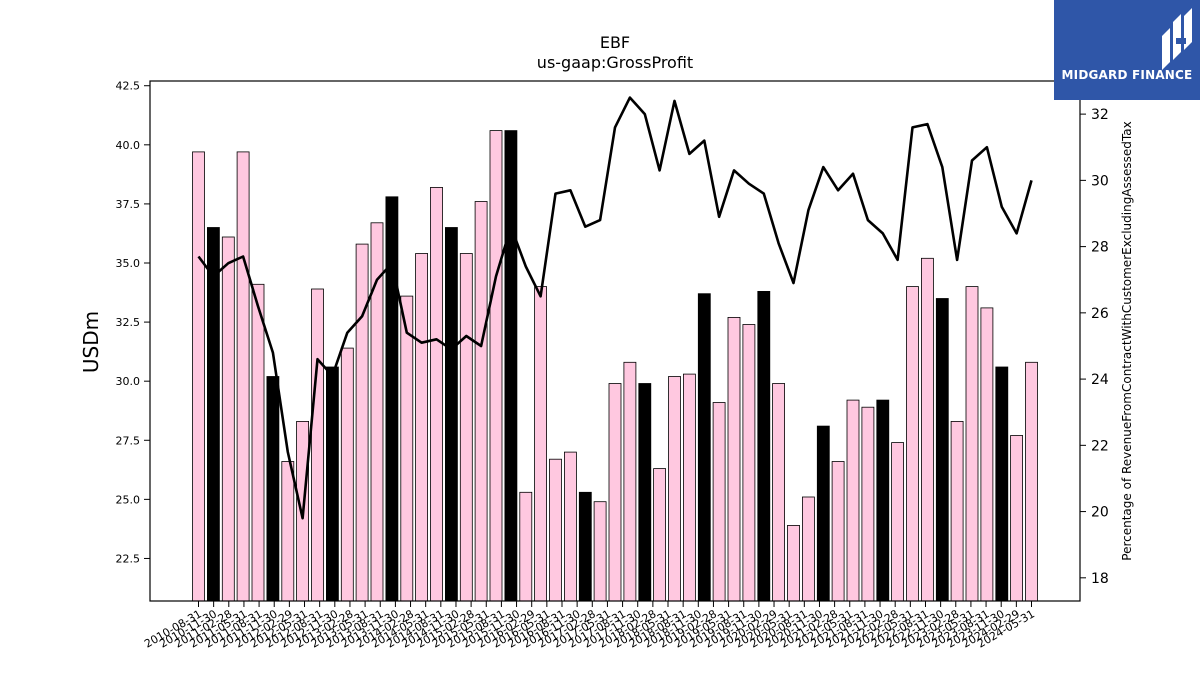  I want to click on y-tick-label: 40.0, so click(128, 145).